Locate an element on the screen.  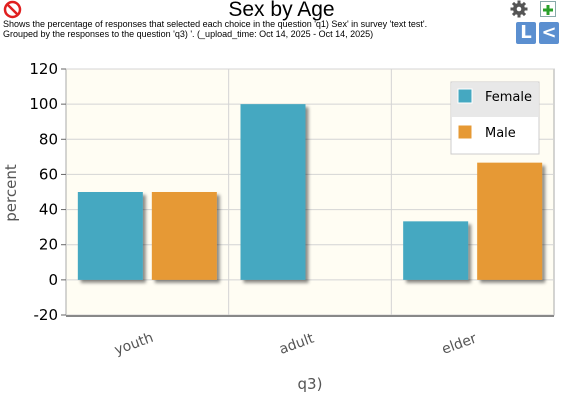
y-axis-title: percent is located at coordinates (11, 193).